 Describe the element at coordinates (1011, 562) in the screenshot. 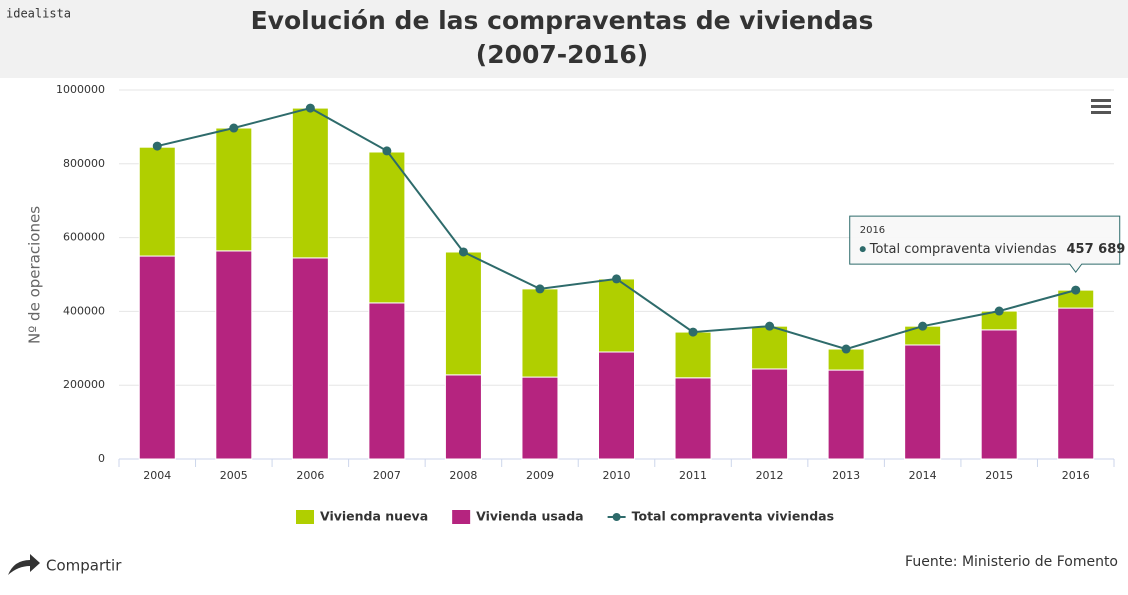

I see `source-note: Fuente: Ministerio de Fomento` at that location.